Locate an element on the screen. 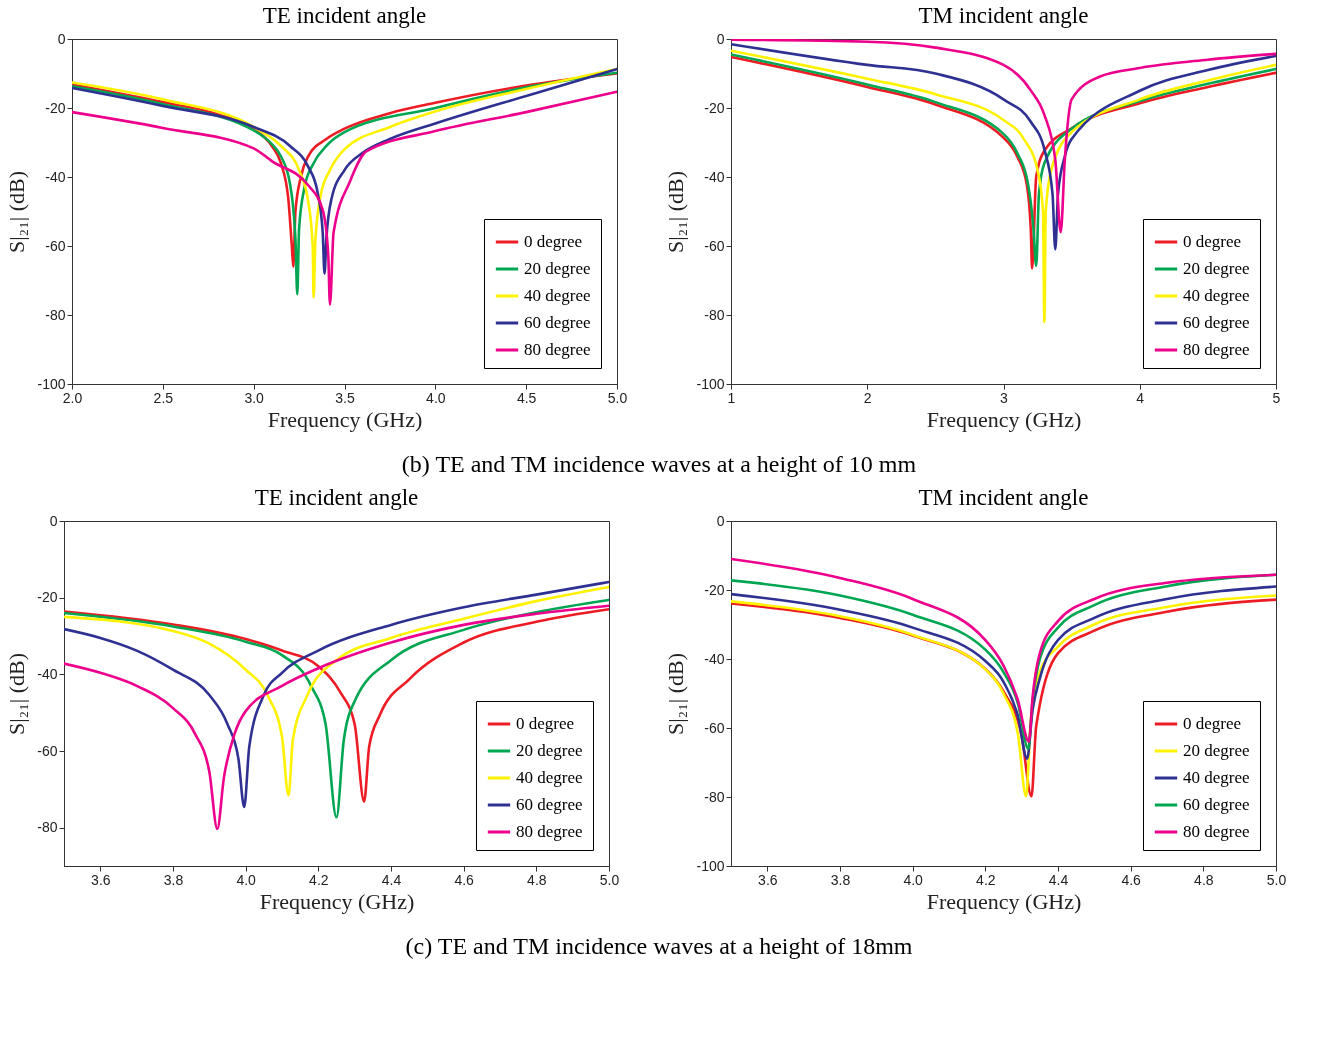 This screenshot has width=1318, height=1063. x-tick-label: 2 is located at coordinates (867, 397).